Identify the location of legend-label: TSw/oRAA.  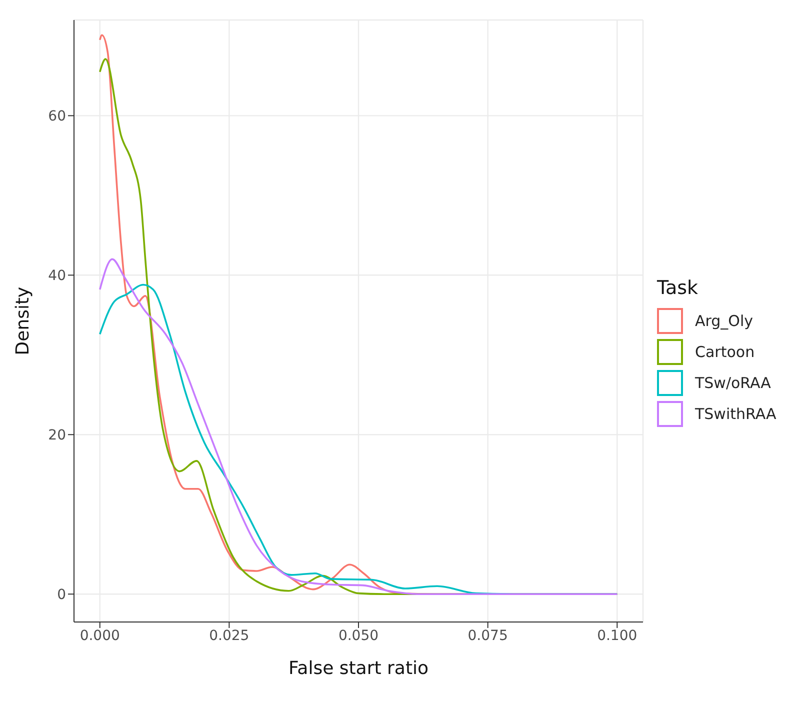
(733, 383).